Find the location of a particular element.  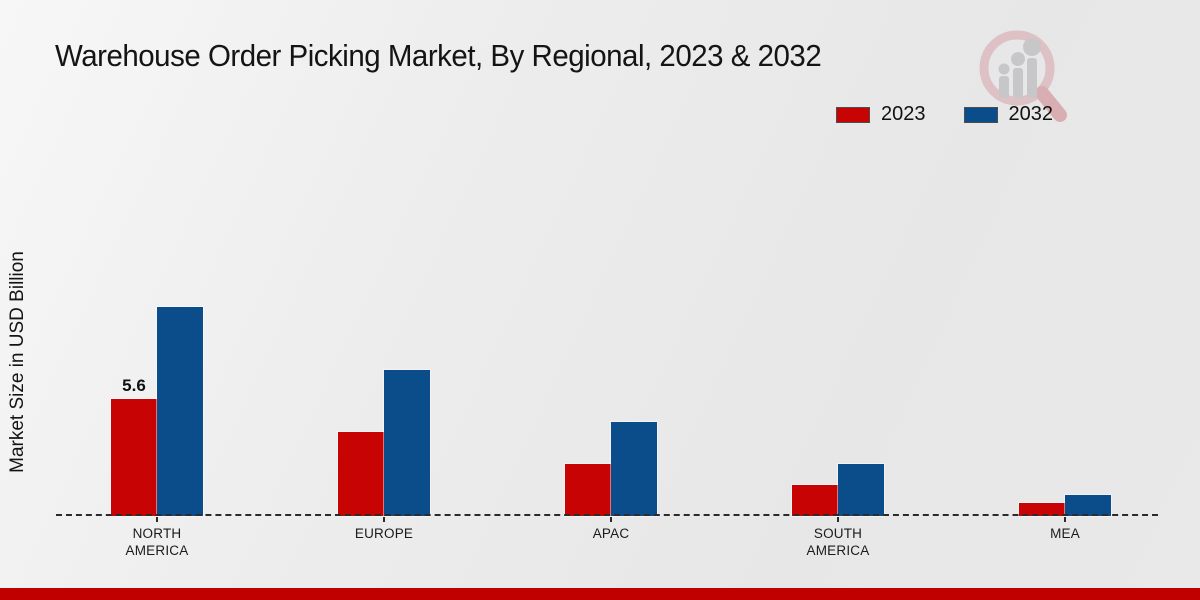

category-label-apac: APAC is located at coordinates (611, 533).